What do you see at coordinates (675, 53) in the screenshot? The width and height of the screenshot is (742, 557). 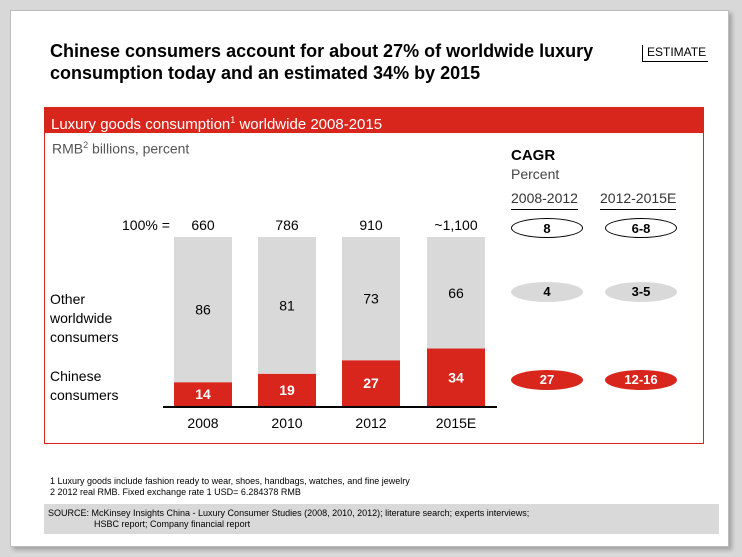 I see `estimate-tag: ESTIMATE` at bounding box center [675, 53].